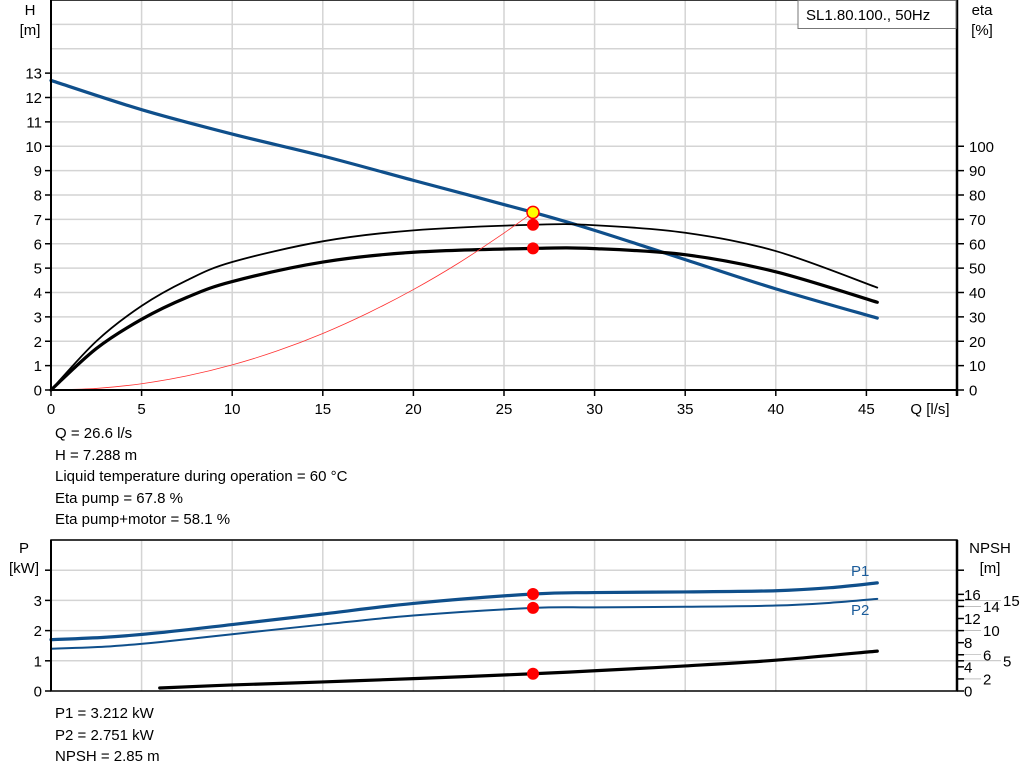  I want to click on legend-box, so click(877, 14).